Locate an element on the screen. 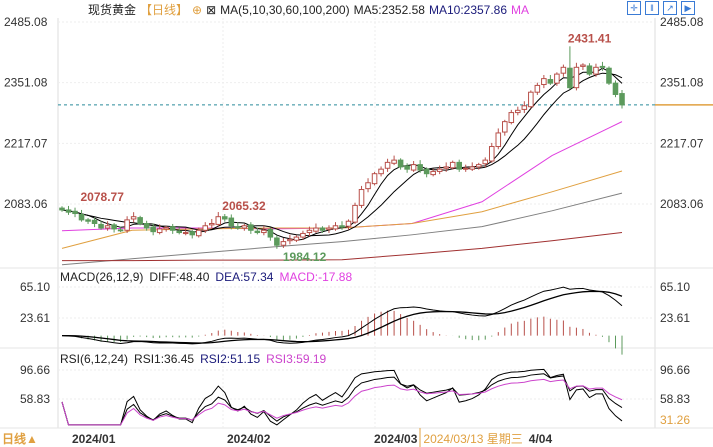  low-label: 1984.12 is located at coordinates (305, 257).